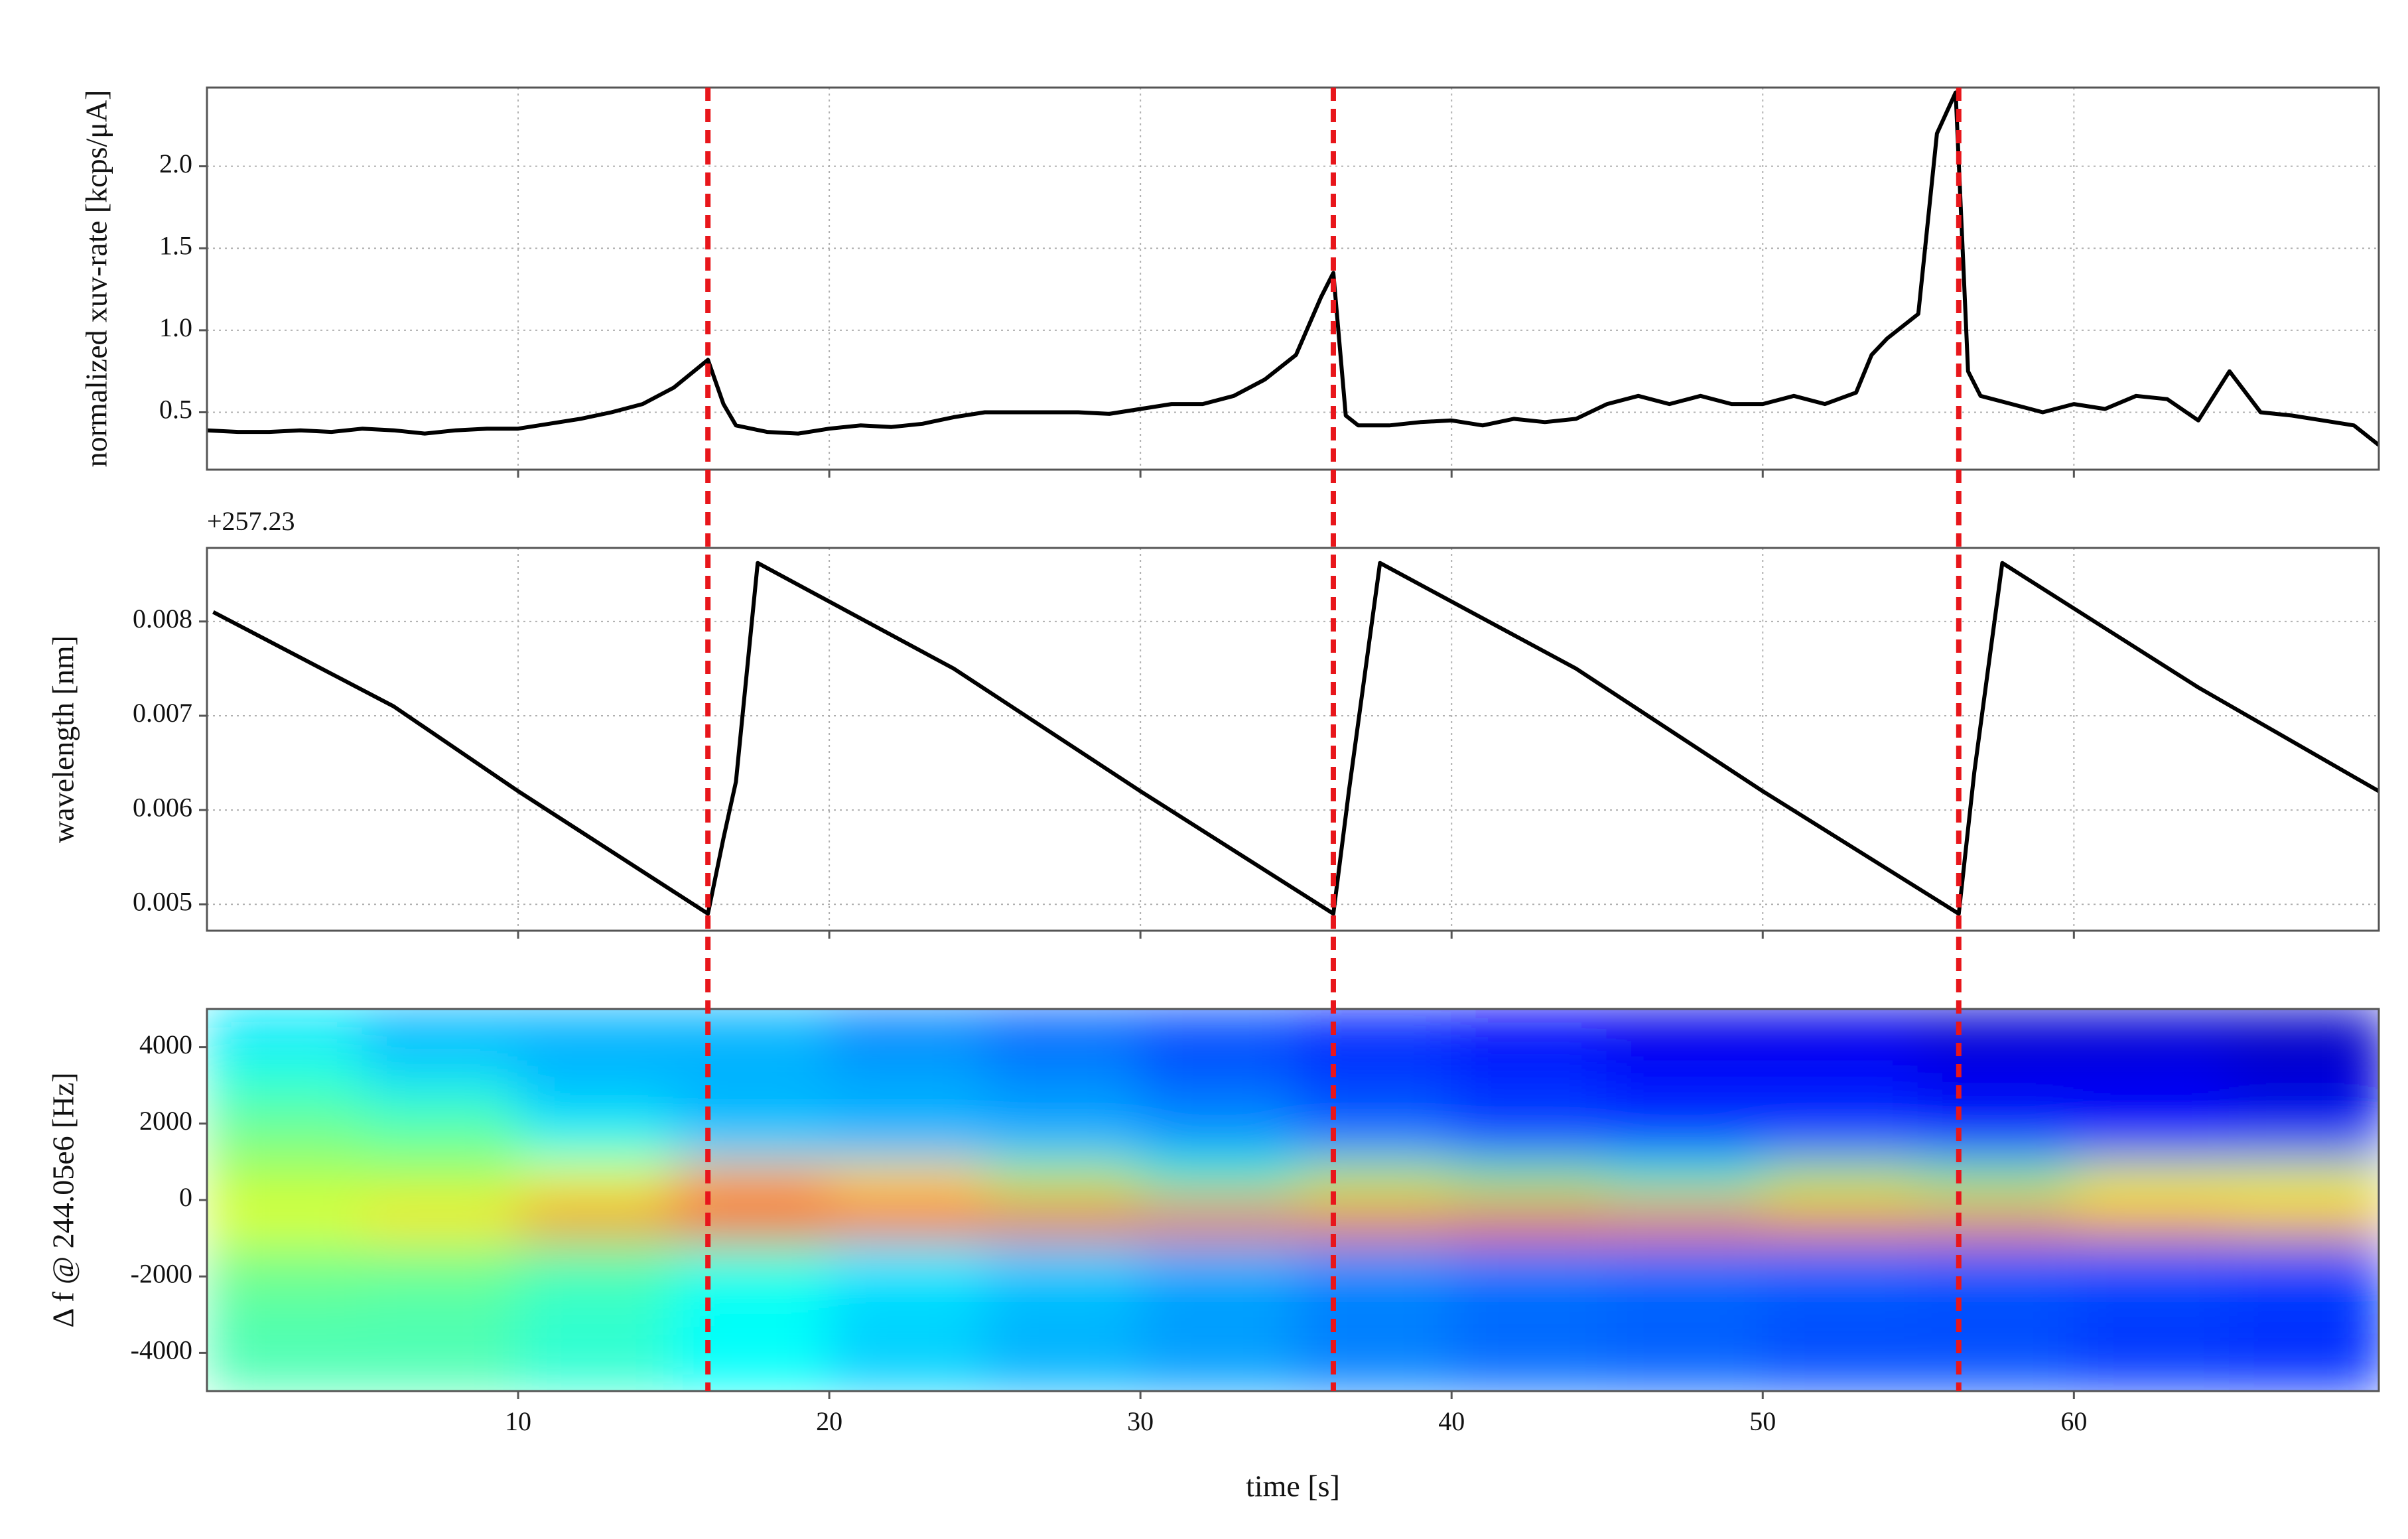 This screenshot has height=1539, width=2408. What do you see at coordinates (175, 245) in the screenshot?
I see `y-tick-label: 1.5` at bounding box center [175, 245].